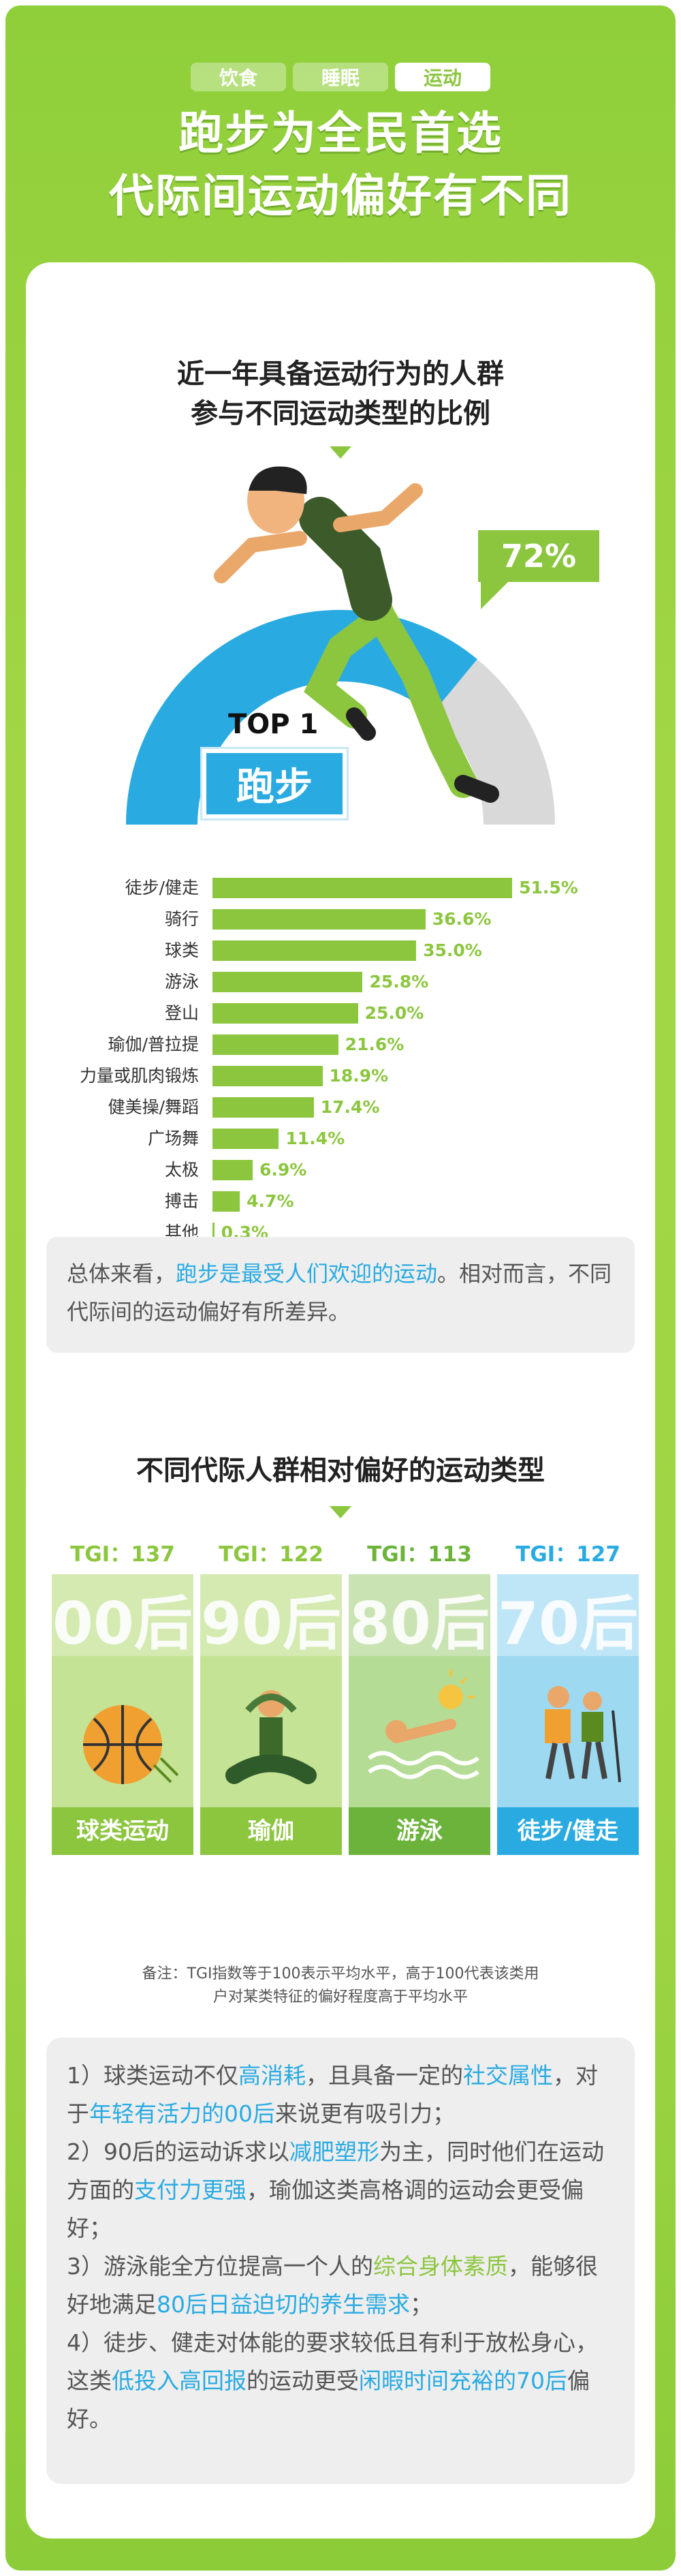 This screenshot has width=681, height=2576. Describe the element at coordinates (271, 1555) in the screenshot. I see `tgi-value: TGI：122` at that location.